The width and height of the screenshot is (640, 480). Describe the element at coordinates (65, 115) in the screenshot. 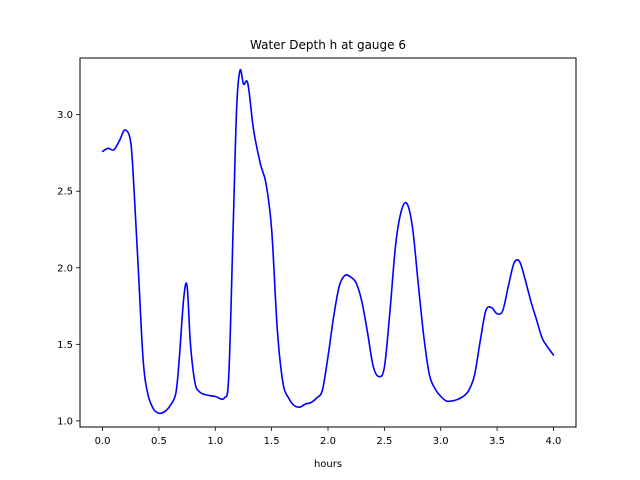

I see `y-tick-label: 3.0` at that location.